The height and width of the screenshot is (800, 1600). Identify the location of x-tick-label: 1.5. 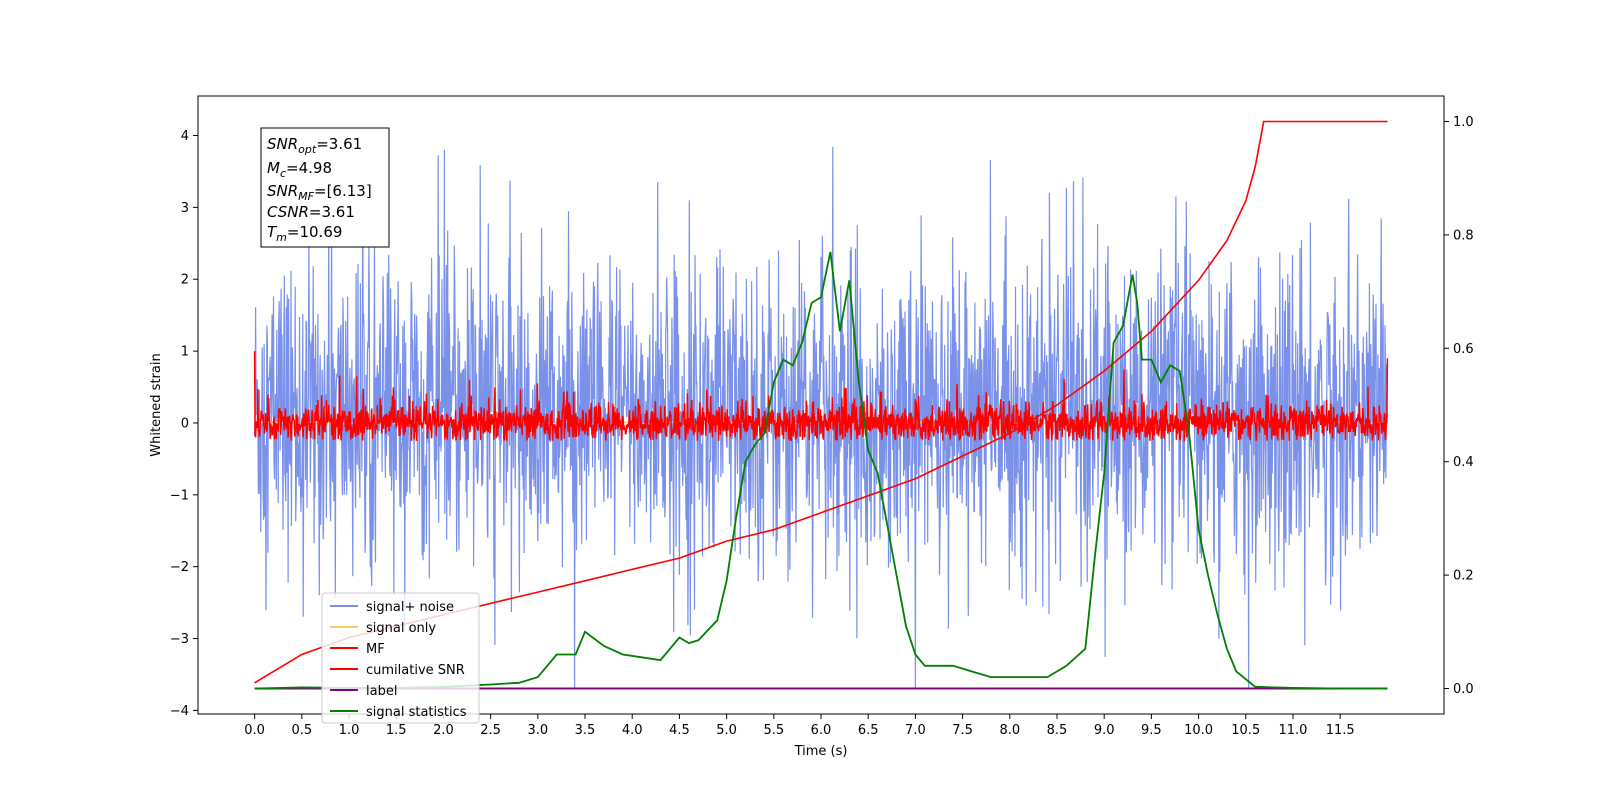
(396, 730).